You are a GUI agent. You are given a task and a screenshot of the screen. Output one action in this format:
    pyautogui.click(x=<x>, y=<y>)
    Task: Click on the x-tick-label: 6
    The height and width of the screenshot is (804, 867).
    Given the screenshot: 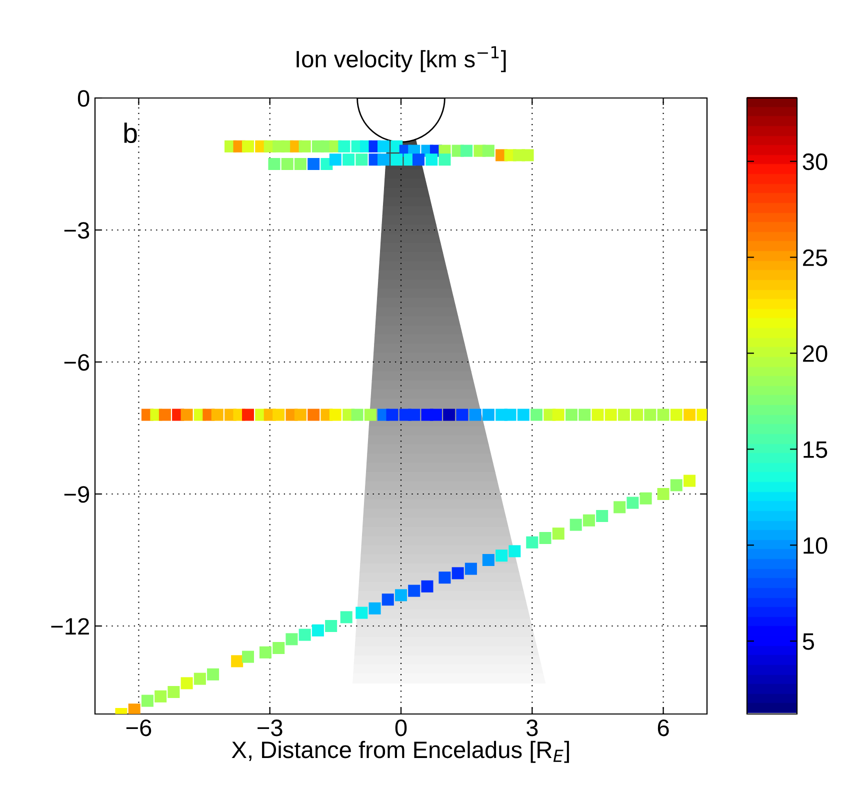 What is the action you would take?
    pyautogui.click(x=663, y=727)
    